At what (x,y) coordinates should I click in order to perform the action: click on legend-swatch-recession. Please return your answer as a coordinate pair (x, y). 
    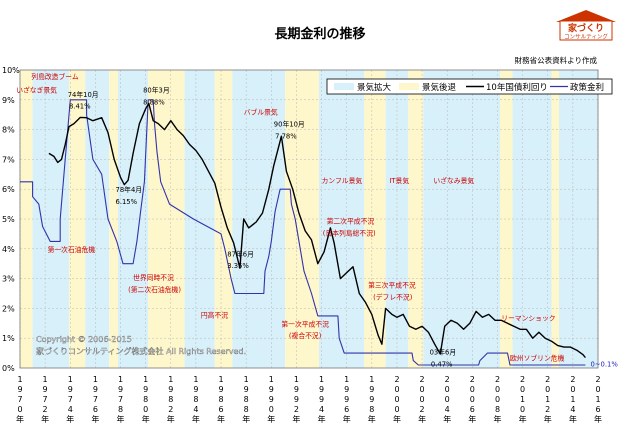
    Looking at the image, I should click on (409, 86).